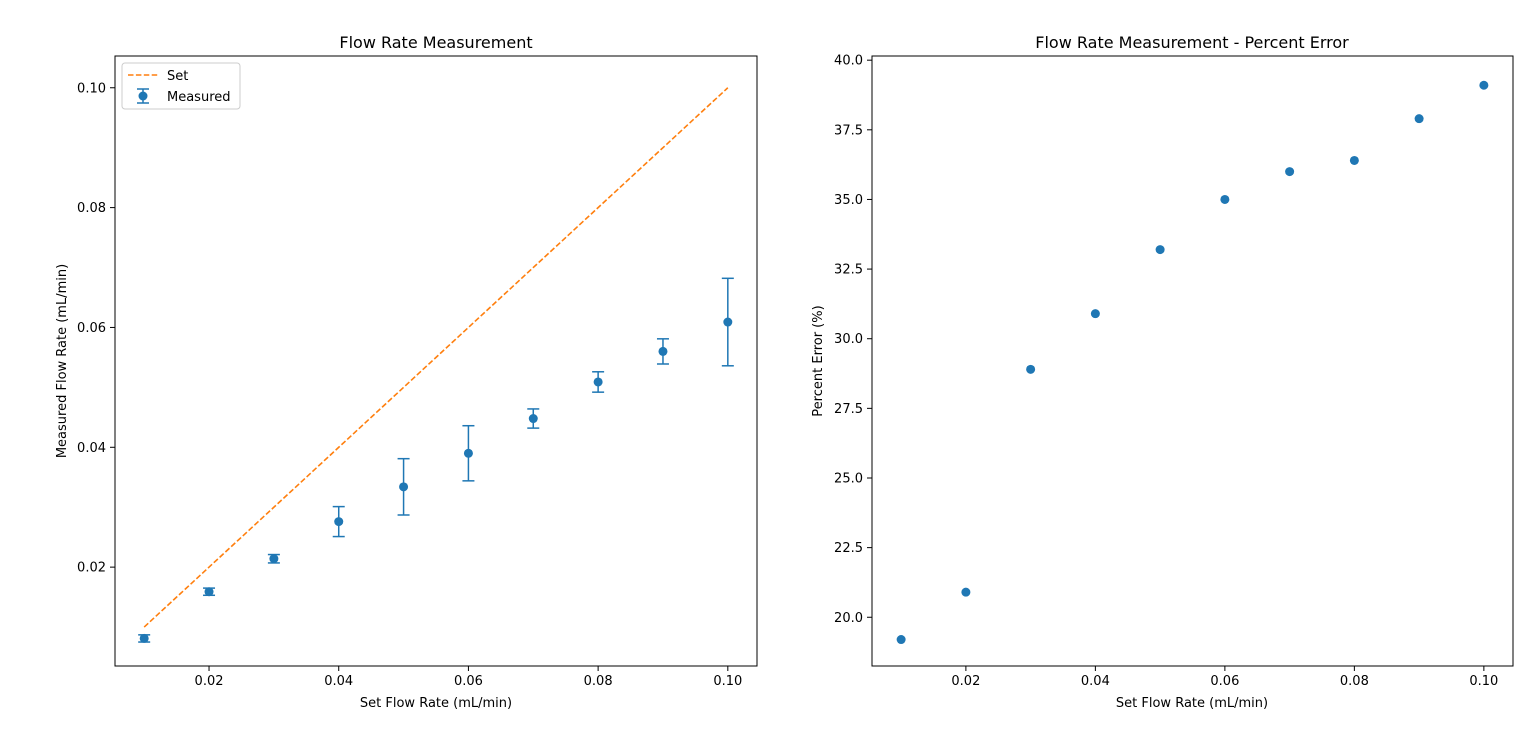 The width and height of the screenshot is (1536, 754). Describe the element at coordinates (848, 548) in the screenshot. I see `y-tick-label: 22.5` at that location.